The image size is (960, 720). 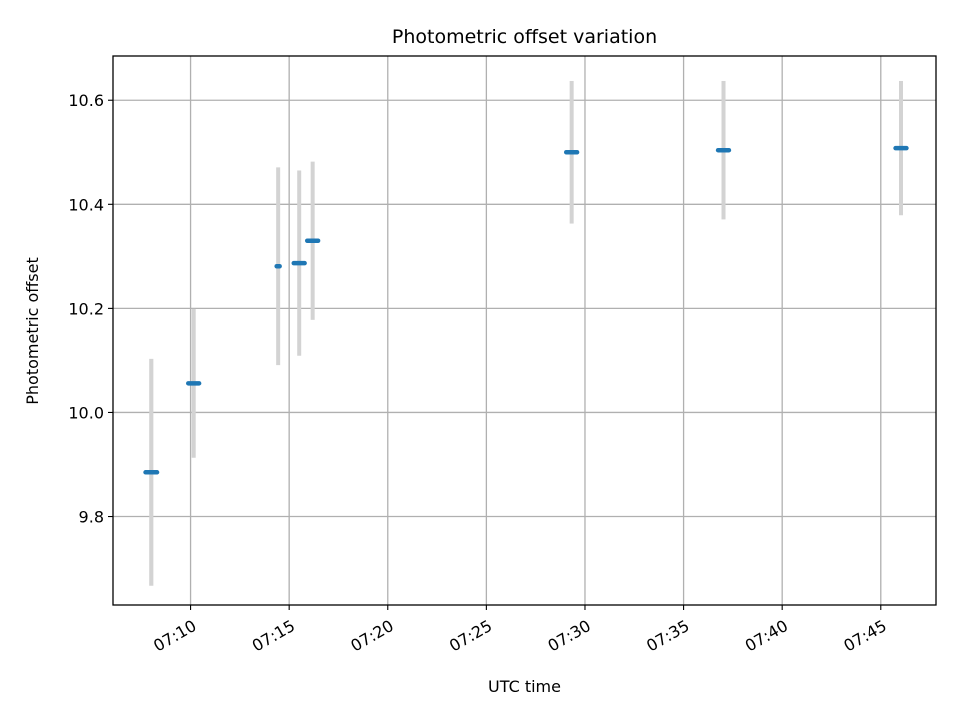 What do you see at coordinates (524, 686) in the screenshot?
I see `x-axis-title: UTC time` at bounding box center [524, 686].